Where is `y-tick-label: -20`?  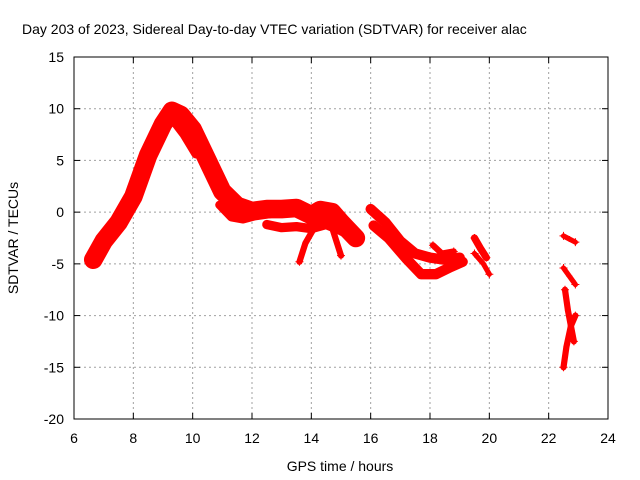
y-tick-label: -20 is located at coordinates (54, 419).